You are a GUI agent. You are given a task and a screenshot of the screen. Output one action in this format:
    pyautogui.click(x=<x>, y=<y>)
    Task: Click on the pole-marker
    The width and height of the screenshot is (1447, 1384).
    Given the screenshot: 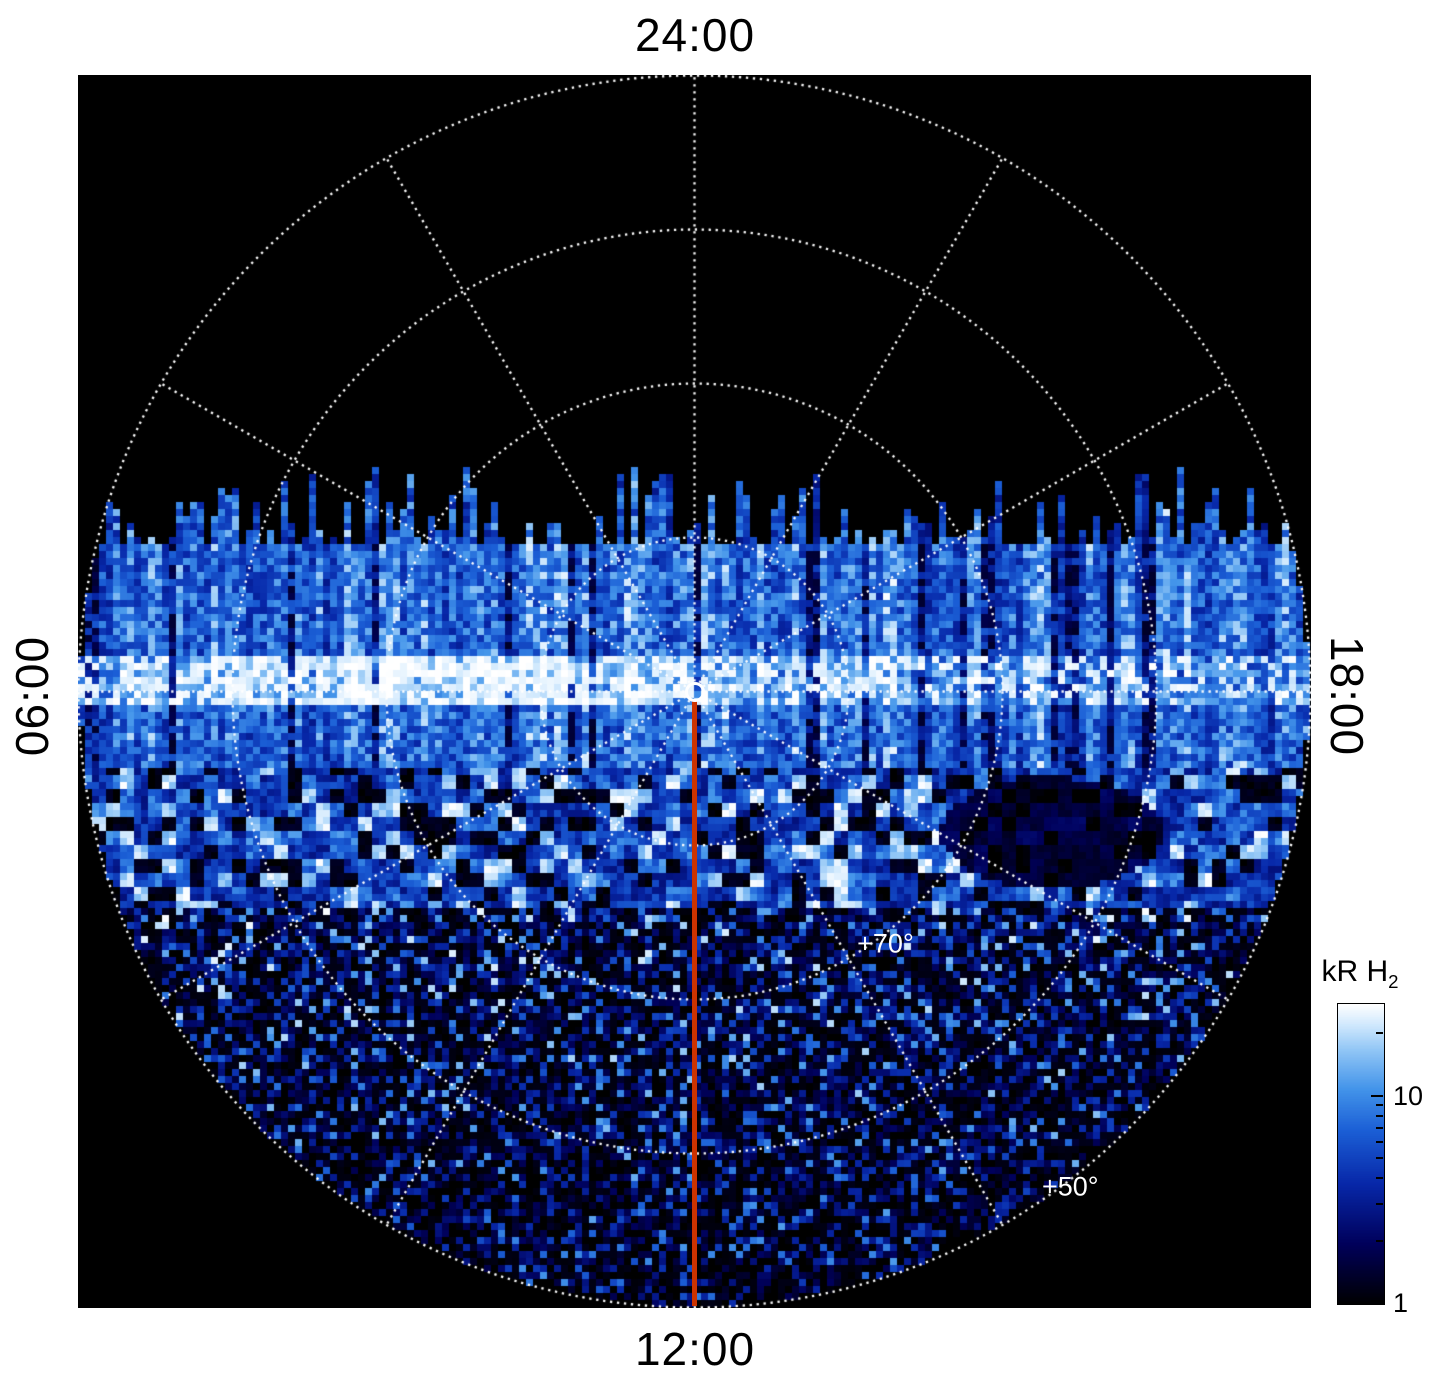 What is the action you would take?
    pyautogui.click(x=694, y=691)
    